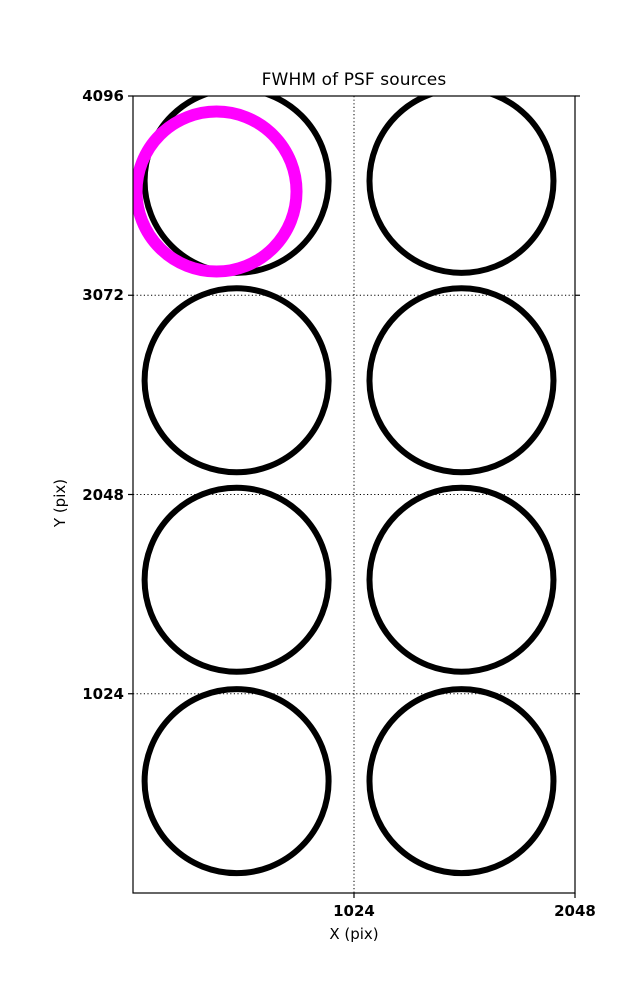 This screenshot has width=637, height=1000. What do you see at coordinates (103, 96) in the screenshot?
I see `y-tick-label-3: 4096` at bounding box center [103, 96].